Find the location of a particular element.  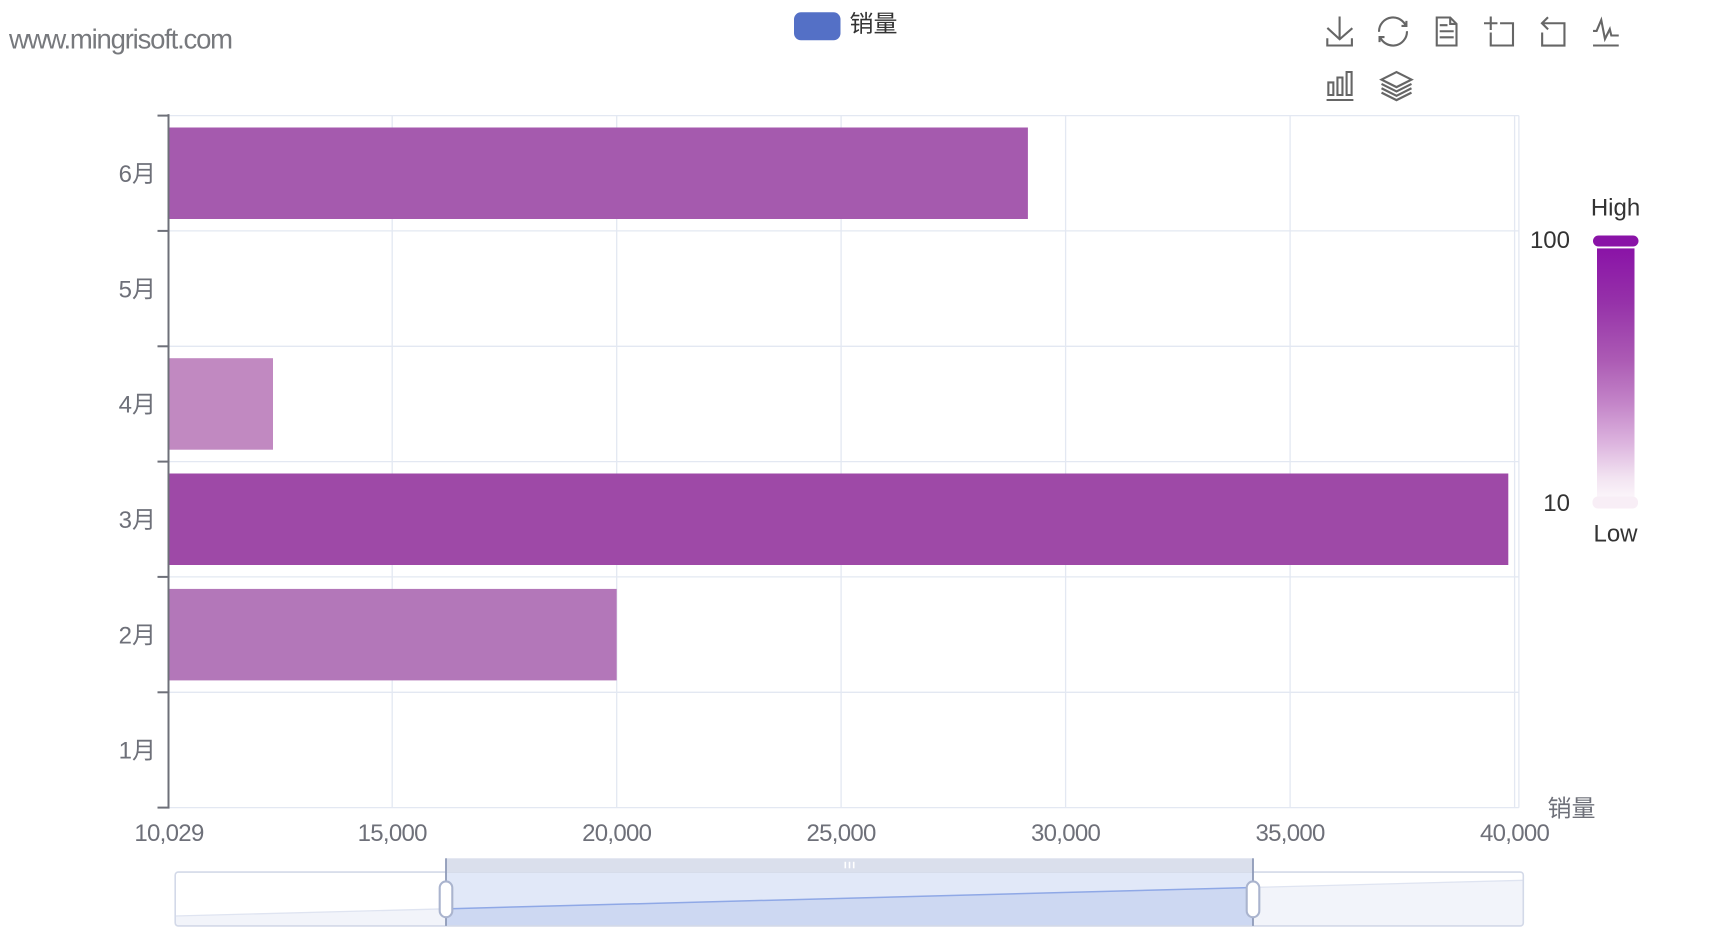

svg-text: High is located at coordinates (1615, 208).